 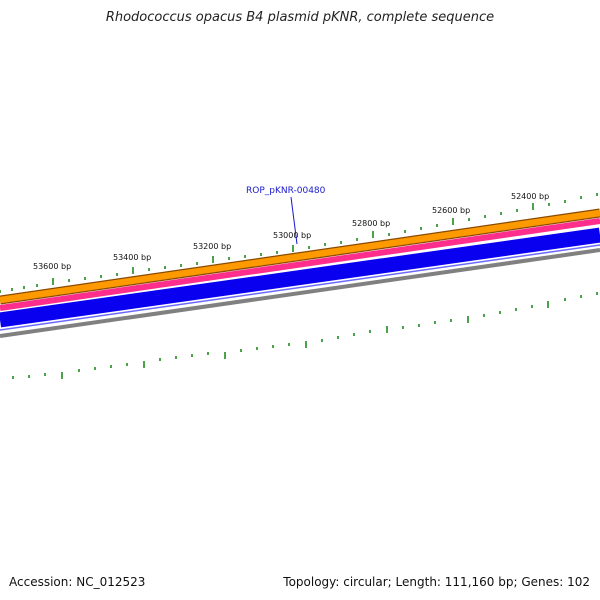 I want to click on track-blue-edge, so click(x=300, y=287).